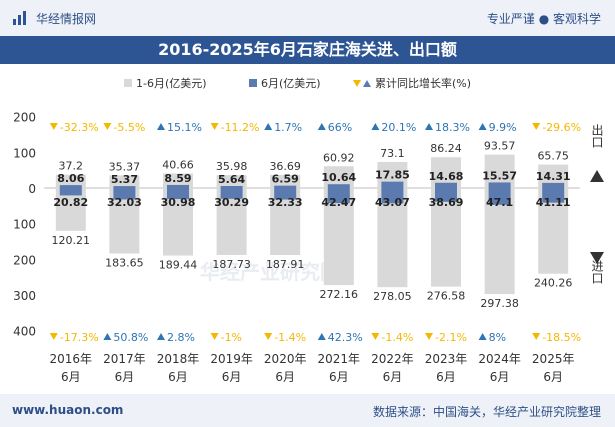  What do you see at coordinates (232, 166) in the screenshot?
I see `label-export-cumulative: 35.98` at bounding box center [232, 166].